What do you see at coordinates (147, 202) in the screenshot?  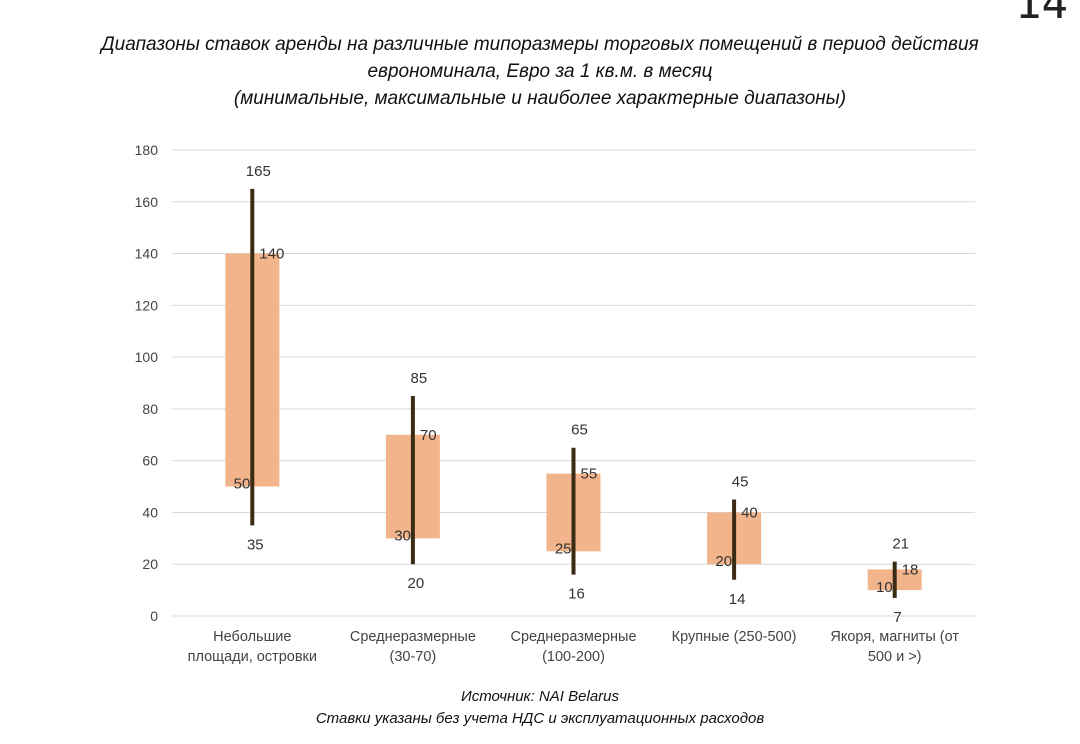 I see `y-tick-label-160: 160` at bounding box center [147, 202].